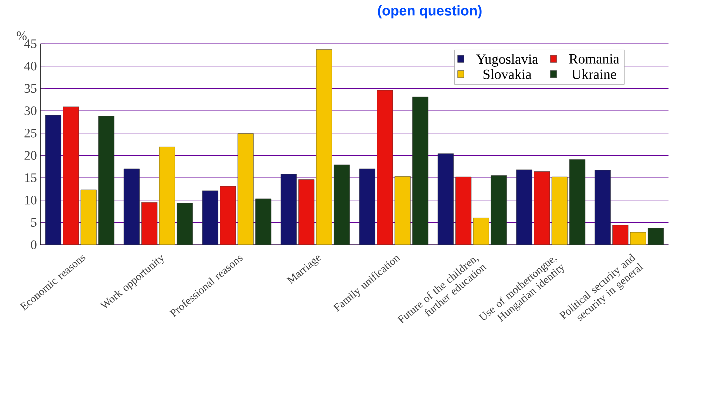 This screenshot has width=712, height=405. What do you see at coordinates (34, 222) in the screenshot?
I see `y-tick-label: 5` at bounding box center [34, 222].